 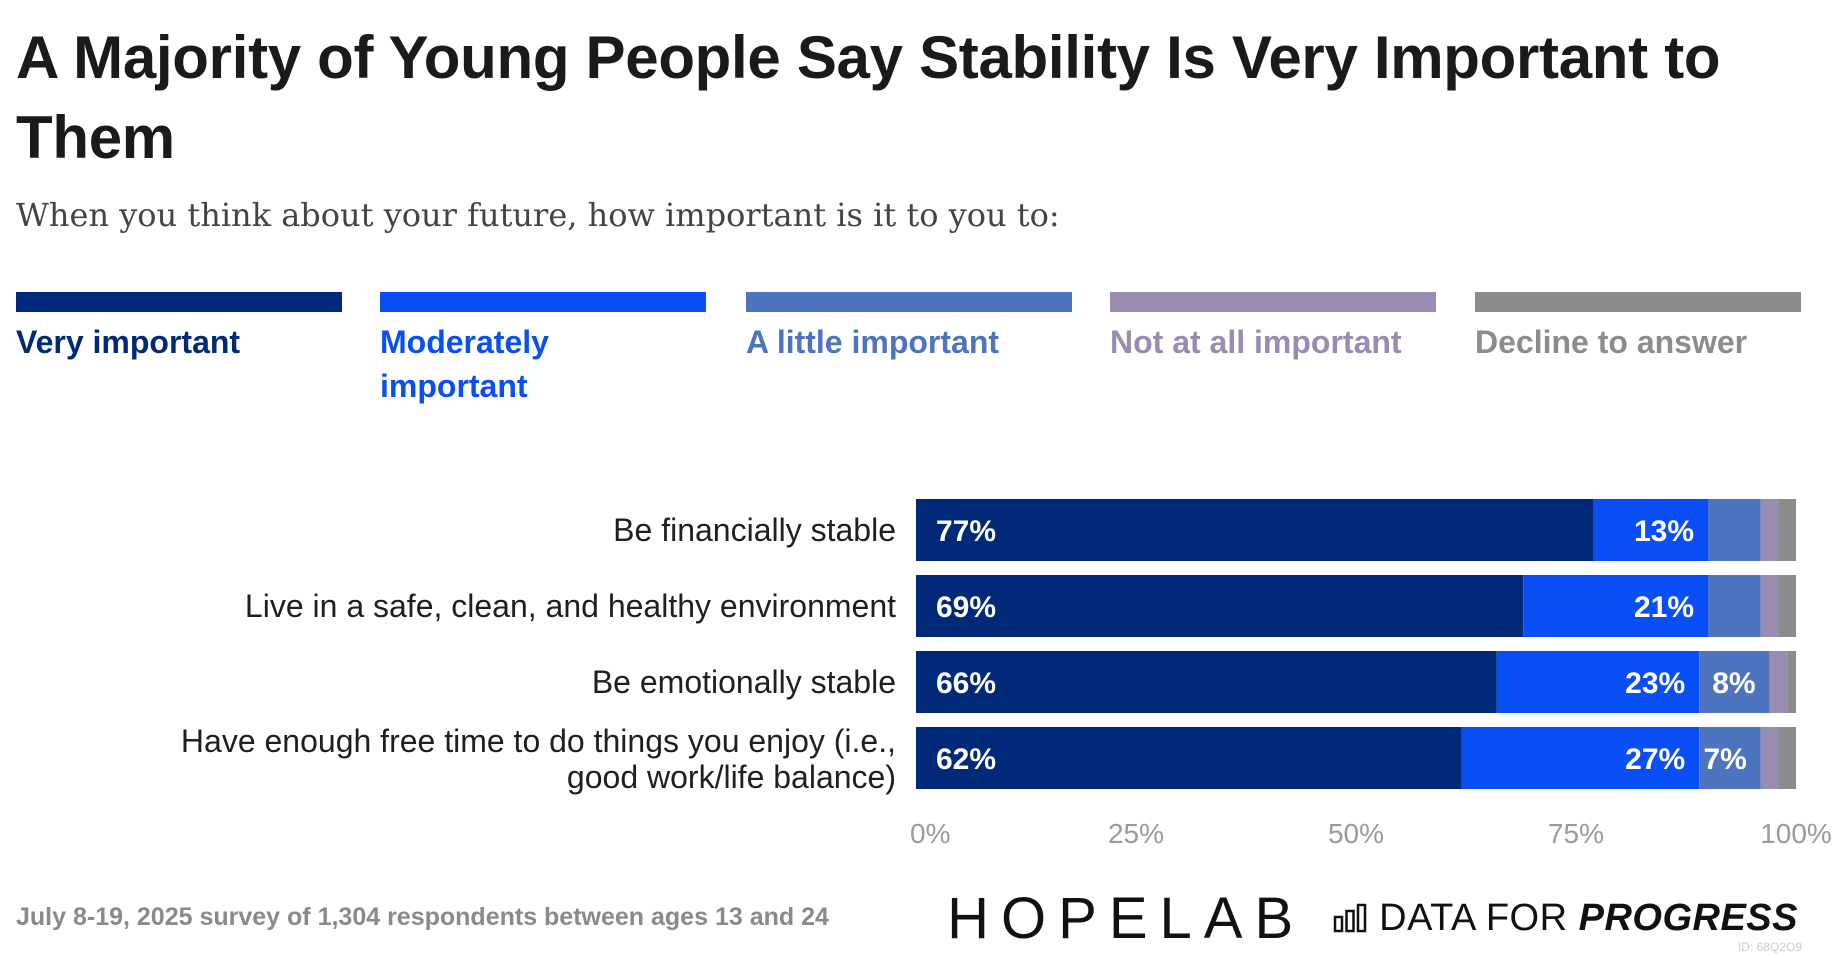 I want to click on data-label: 7%, so click(x=1724, y=759).